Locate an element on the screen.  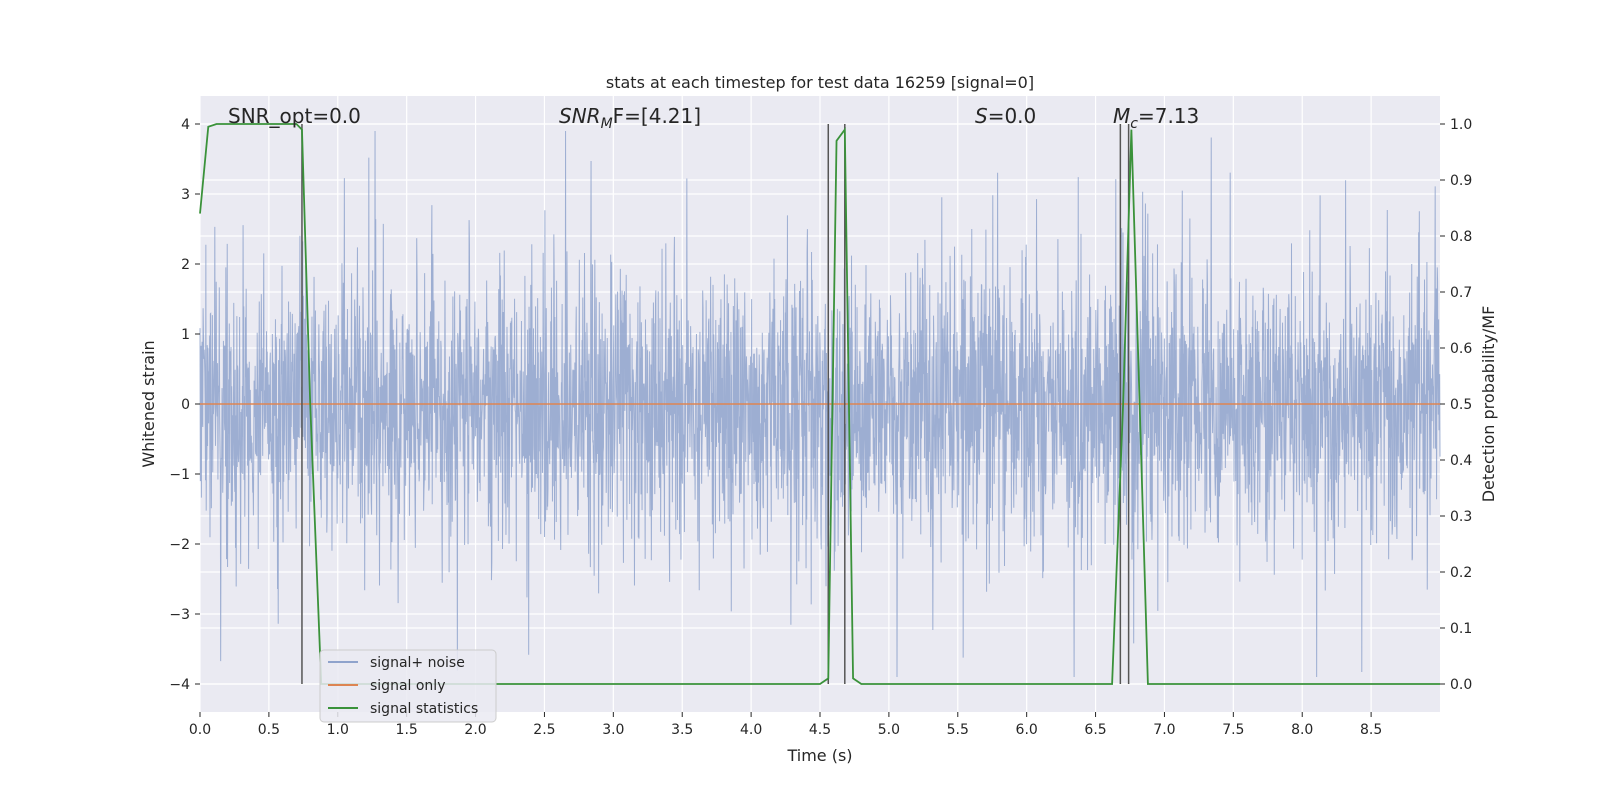
y-right-tick-label: 0.6 is located at coordinates (1461, 349).